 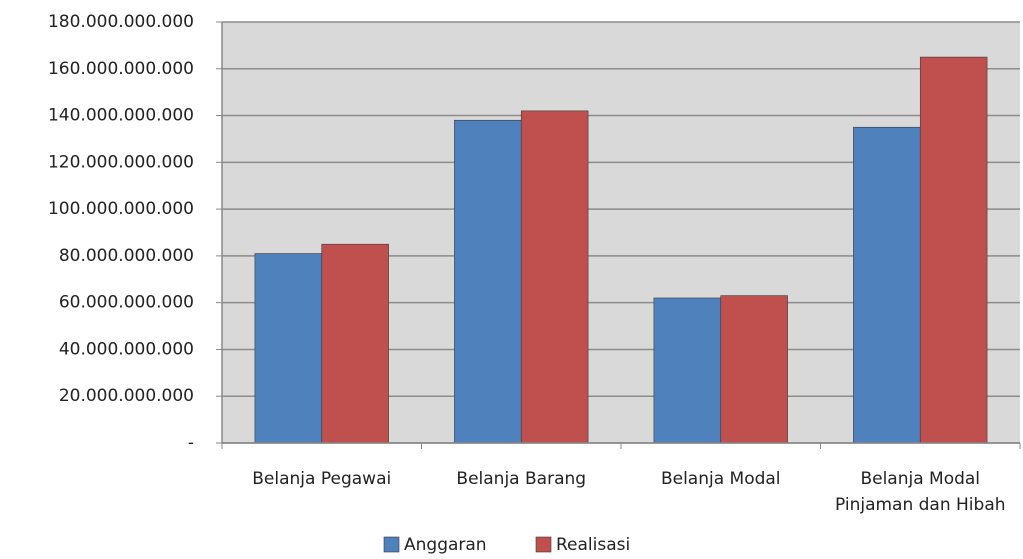 I want to click on y-tick-label: 80.000.000.000, so click(x=126, y=256).